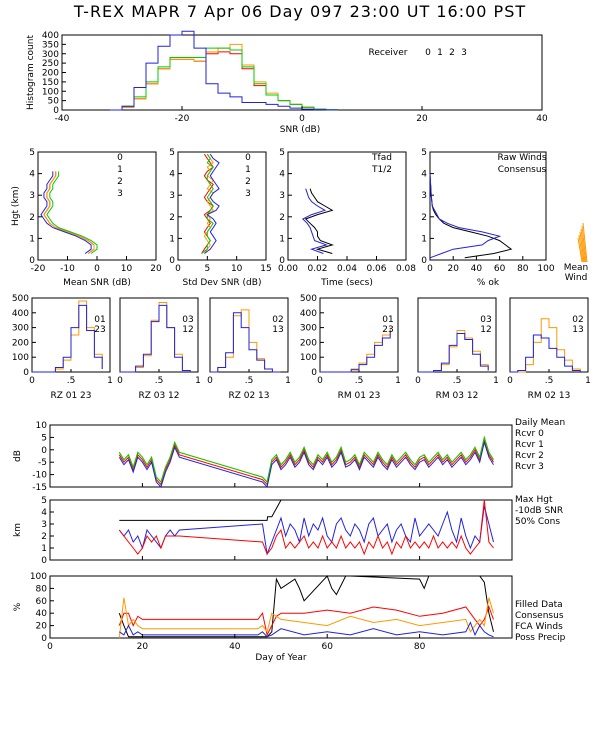  I want to click on pct_ok-legend-0: Raw Winds, so click(521, 158).